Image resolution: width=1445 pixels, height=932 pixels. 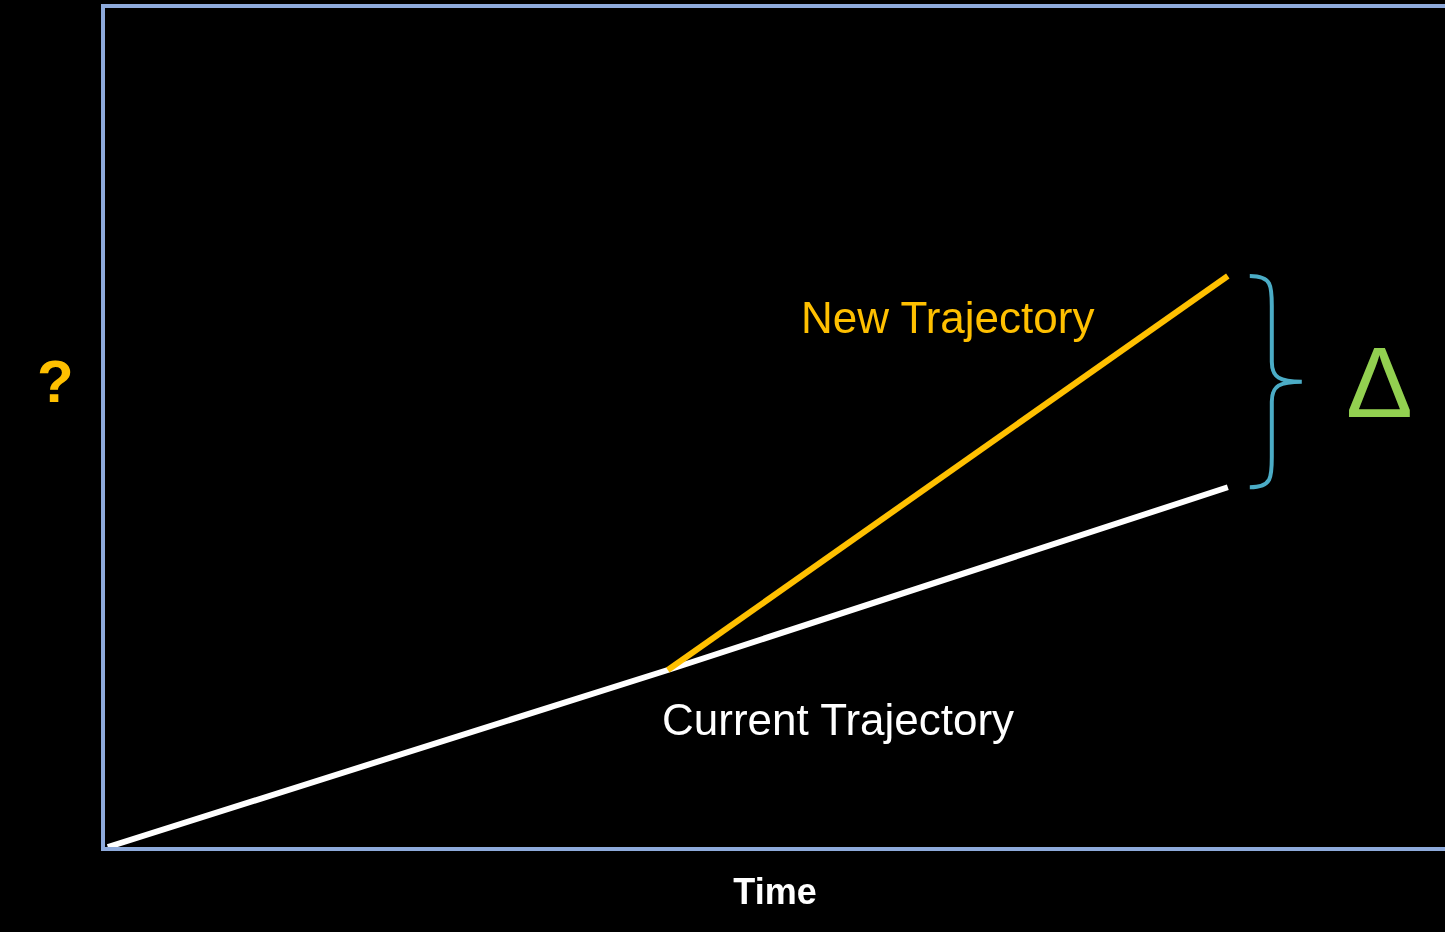 I want to click on annotation: Δ, so click(x=1379, y=382).